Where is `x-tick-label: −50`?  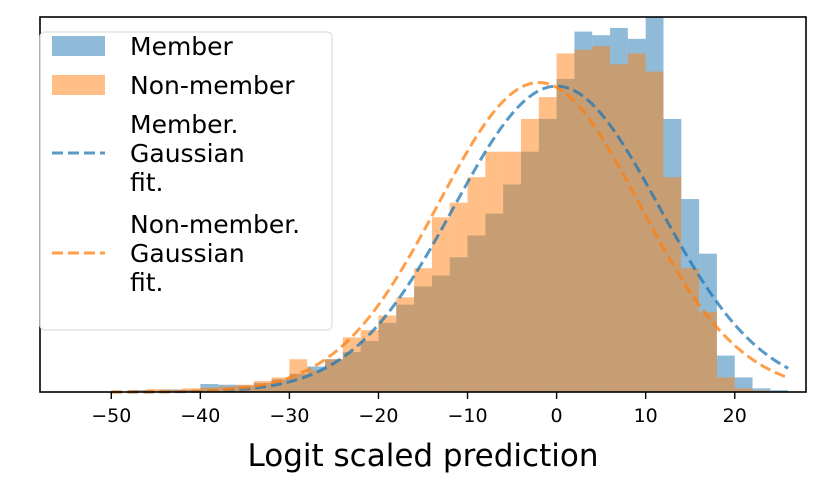
x-tick-label: −50 is located at coordinates (111, 416).